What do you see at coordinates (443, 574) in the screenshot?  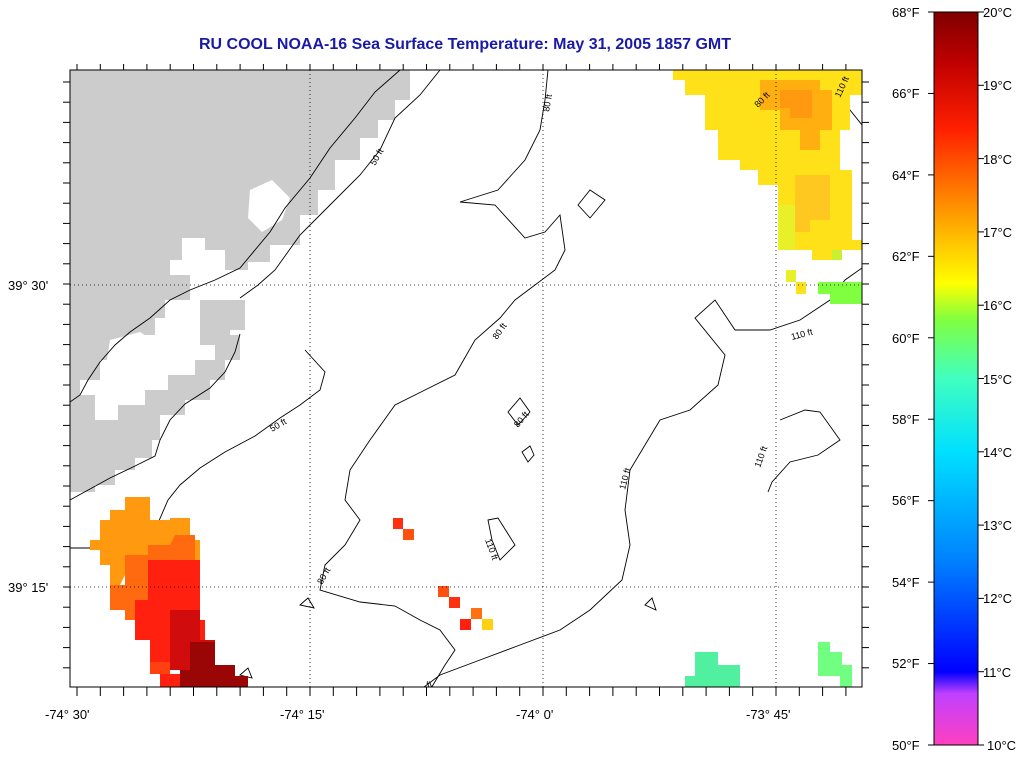 I see `sst-pixels-offshore` at bounding box center [443, 574].